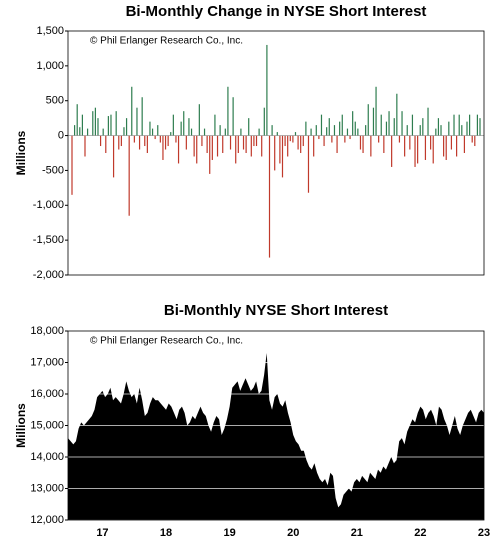 This screenshot has width=496, height=542. What do you see at coordinates (102, 533) in the screenshot?
I see `x-tick-label: 17` at bounding box center [102, 533].